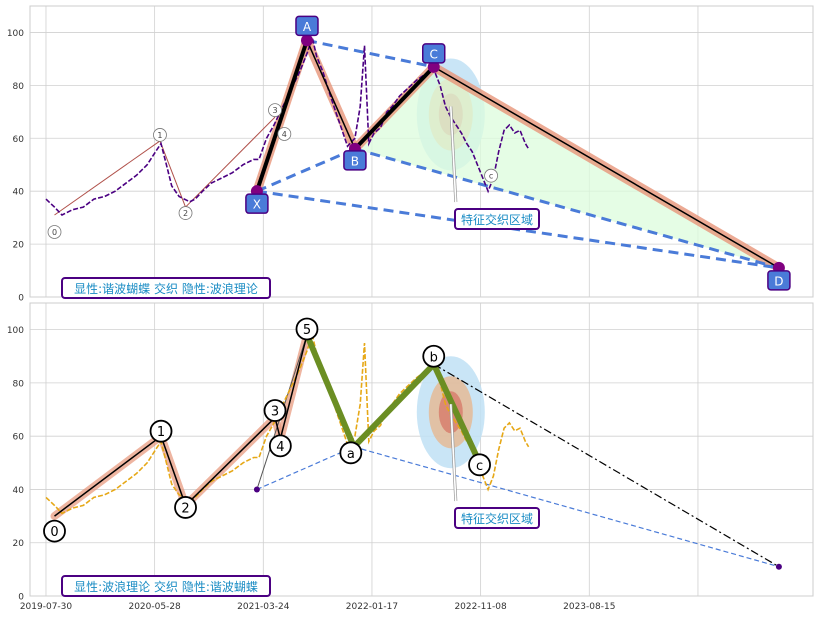 This screenshot has height=621, width=819. Describe the element at coordinates (154, 607) in the screenshot. I see `x-tick-label: 2020-05-28` at that location.